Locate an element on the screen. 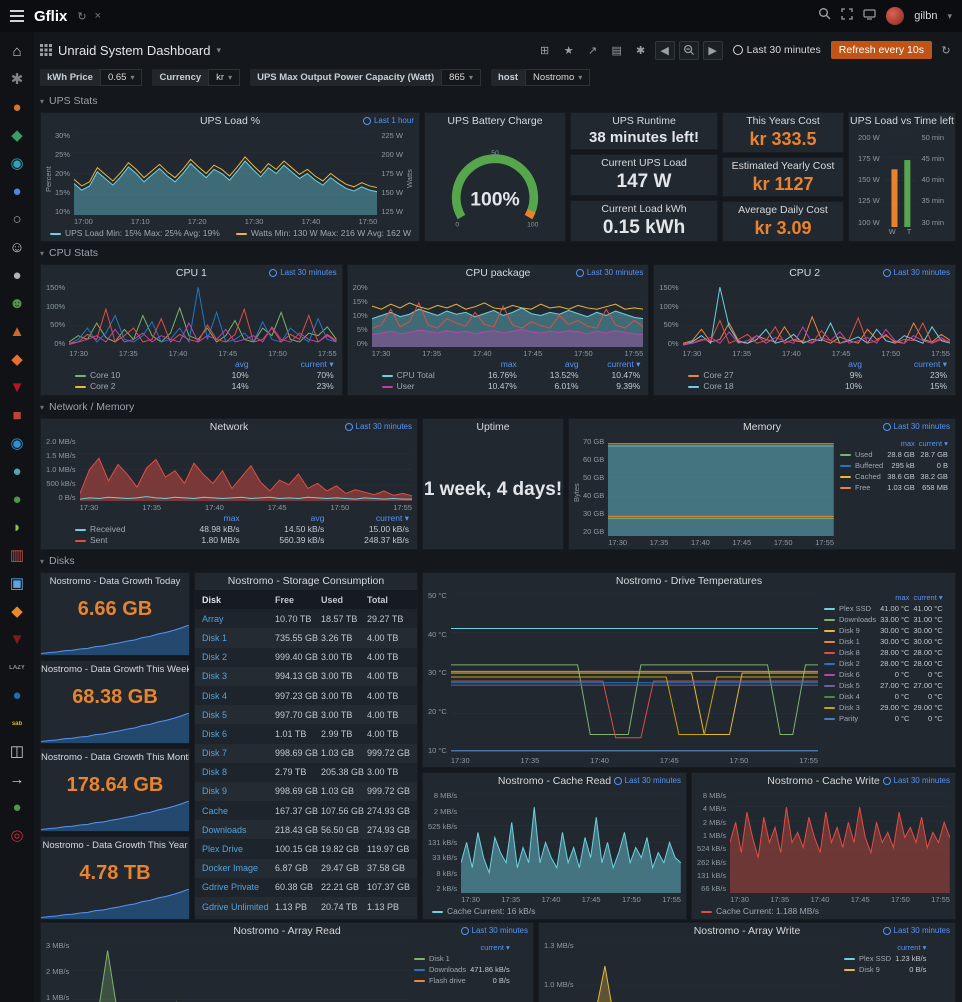 The image size is (962, 1002). sidebar-plugin-green-icon: ● is located at coordinates (17, 499).